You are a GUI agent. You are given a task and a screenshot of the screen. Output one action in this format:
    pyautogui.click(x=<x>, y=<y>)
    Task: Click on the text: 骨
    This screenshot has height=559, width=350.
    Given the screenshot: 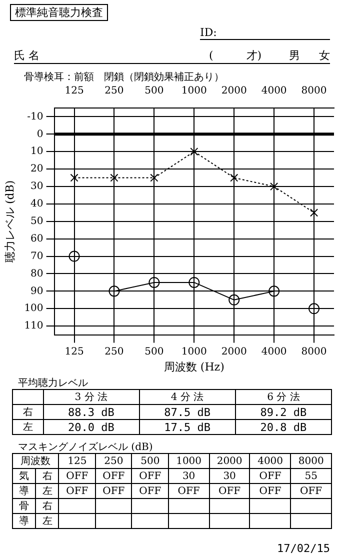 What is the action you would take?
    pyautogui.click(x=24, y=506)
    